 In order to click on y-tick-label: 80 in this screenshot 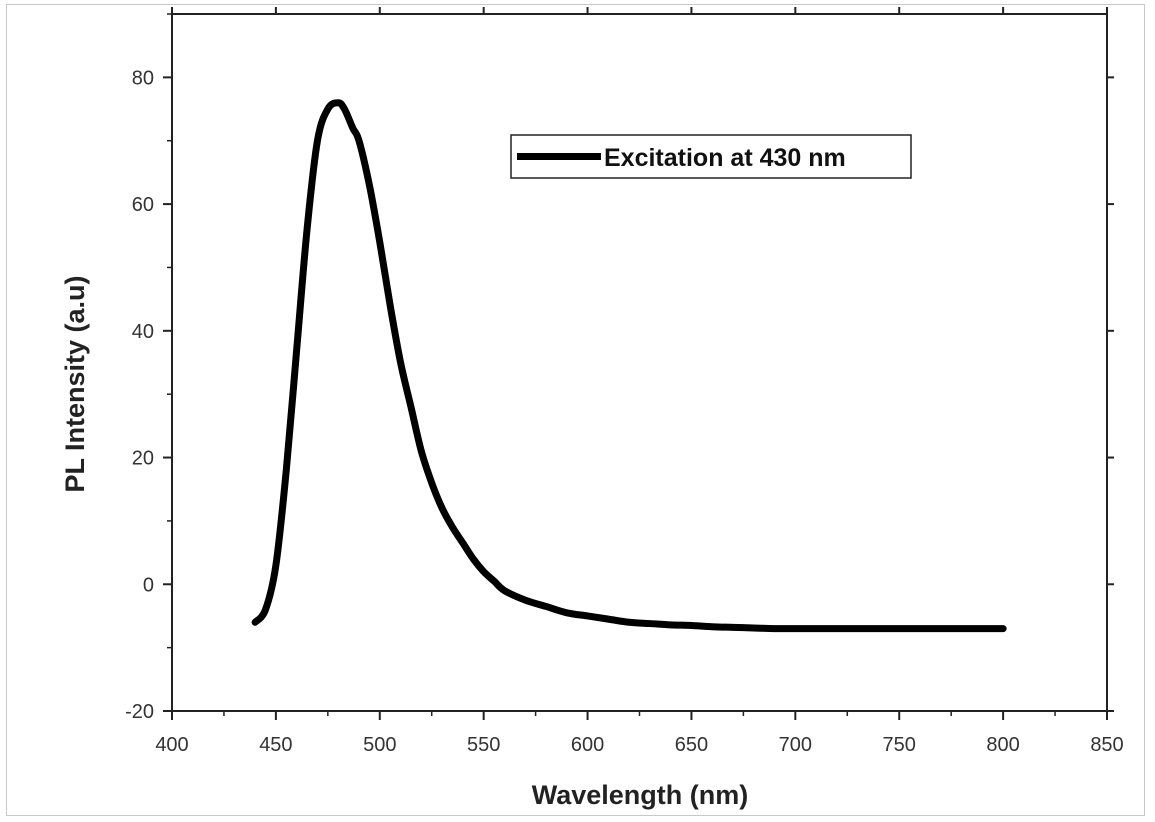, I will do `click(143, 78)`.